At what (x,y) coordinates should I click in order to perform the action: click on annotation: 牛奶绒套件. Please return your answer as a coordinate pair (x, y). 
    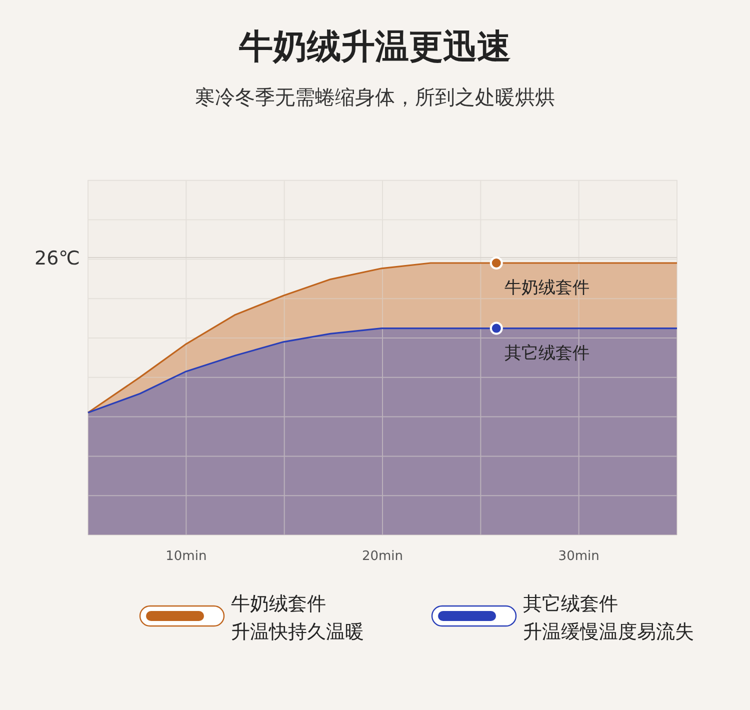
    Looking at the image, I should click on (547, 288).